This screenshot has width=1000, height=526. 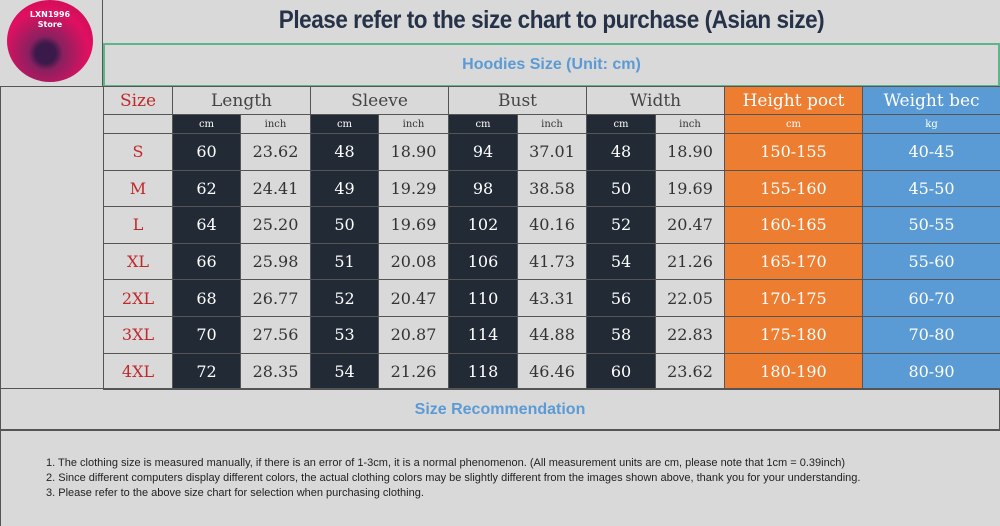 What do you see at coordinates (50, 24) in the screenshot?
I see `logo-text: Store` at bounding box center [50, 24].